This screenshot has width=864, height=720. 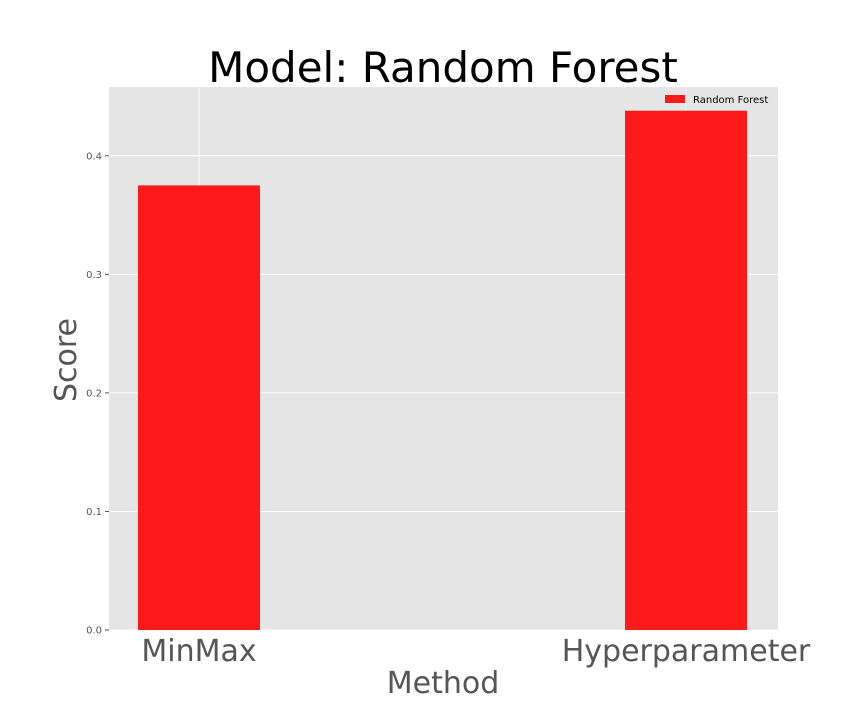 I want to click on legend-swatch-random-forest, so click(x=675, y=99).